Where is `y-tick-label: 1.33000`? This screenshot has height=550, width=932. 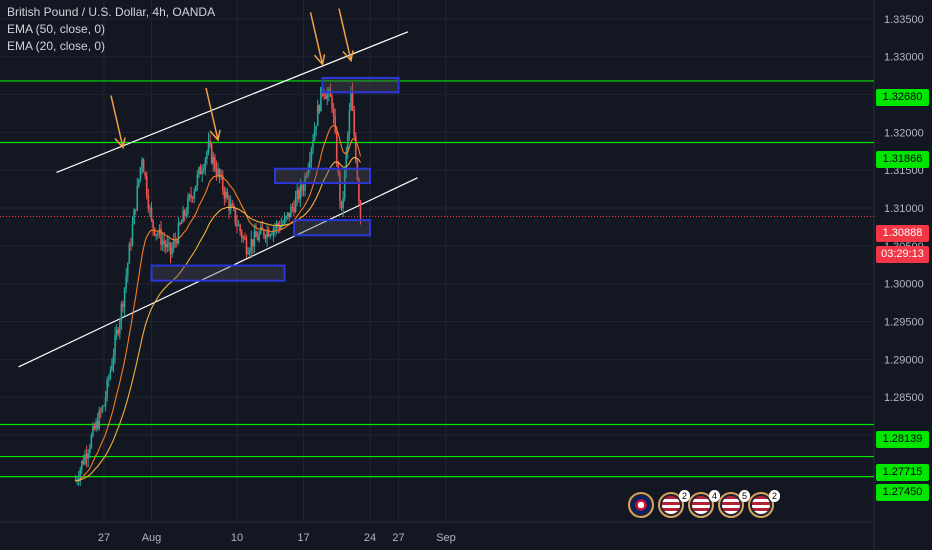
y-tick-label: 1.33000 is located at coordinates (904, 58).